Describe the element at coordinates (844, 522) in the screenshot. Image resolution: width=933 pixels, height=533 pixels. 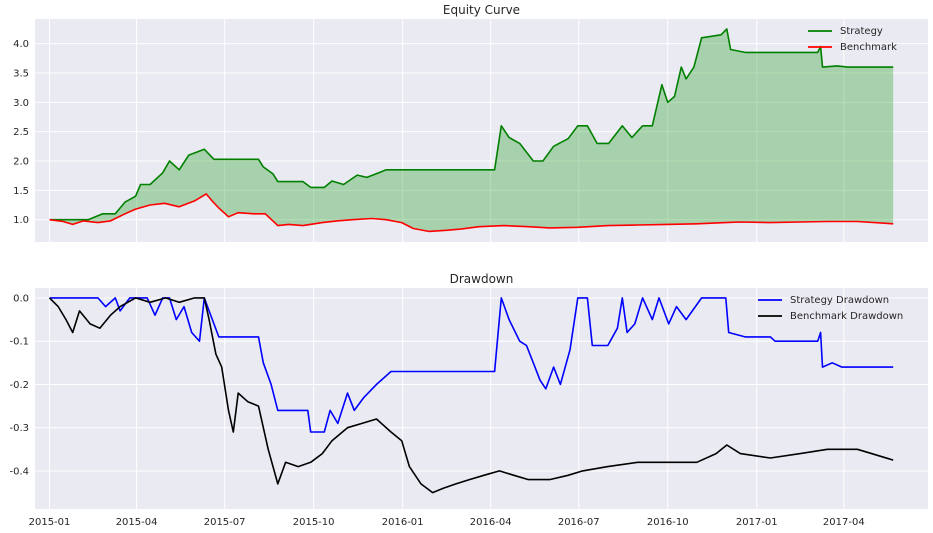
I see `x-tick-label: 2017-04` at that location.